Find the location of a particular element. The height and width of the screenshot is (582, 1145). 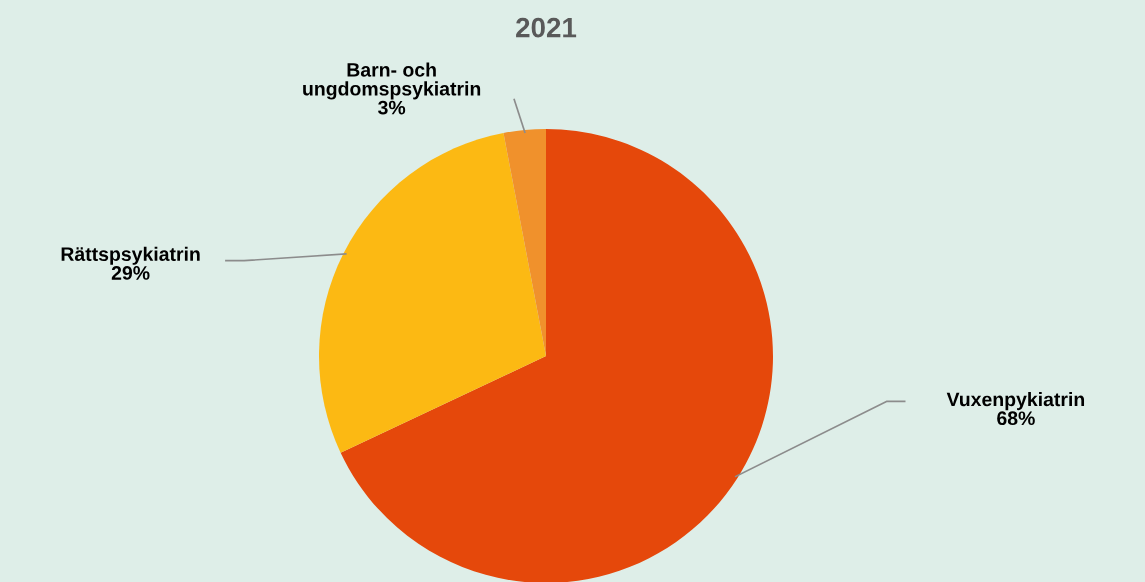

data-label: 29% is located at coordinates (130, 273).